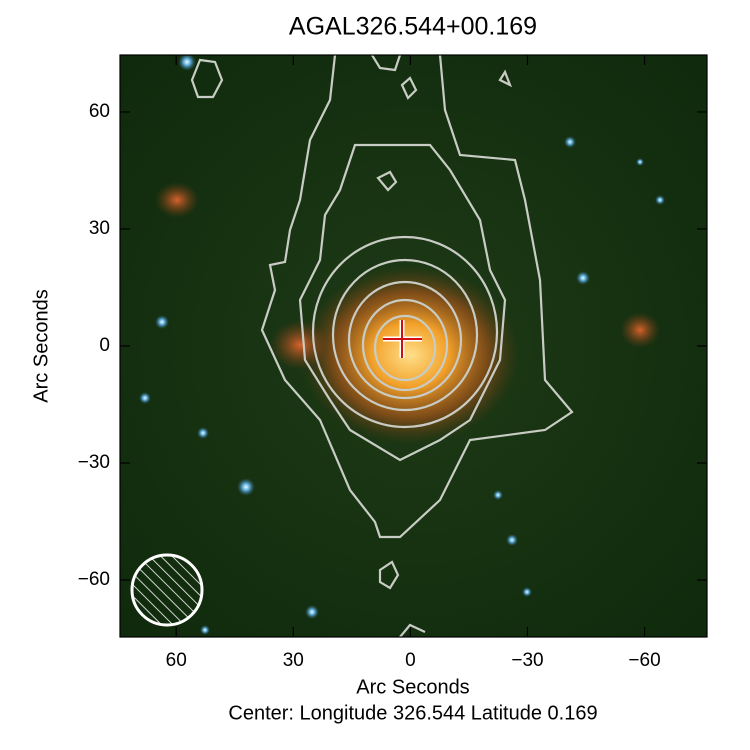 The image size is (750, 750). I want to click on y-tick-label: 30, so click(99, 228).